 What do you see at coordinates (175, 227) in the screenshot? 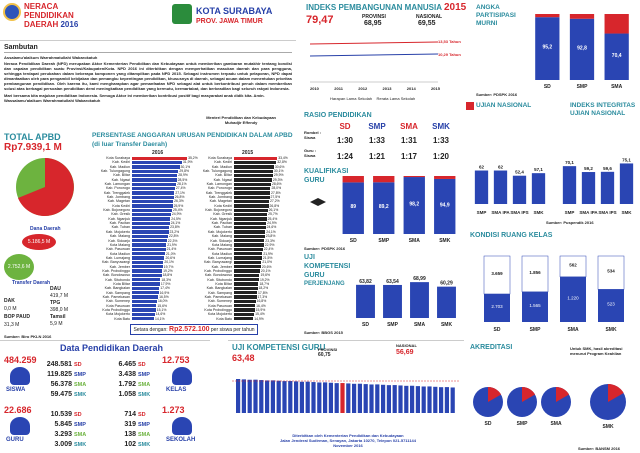
I see `persentase-value-2016: 23,8%` at bounding box center [175, 227].